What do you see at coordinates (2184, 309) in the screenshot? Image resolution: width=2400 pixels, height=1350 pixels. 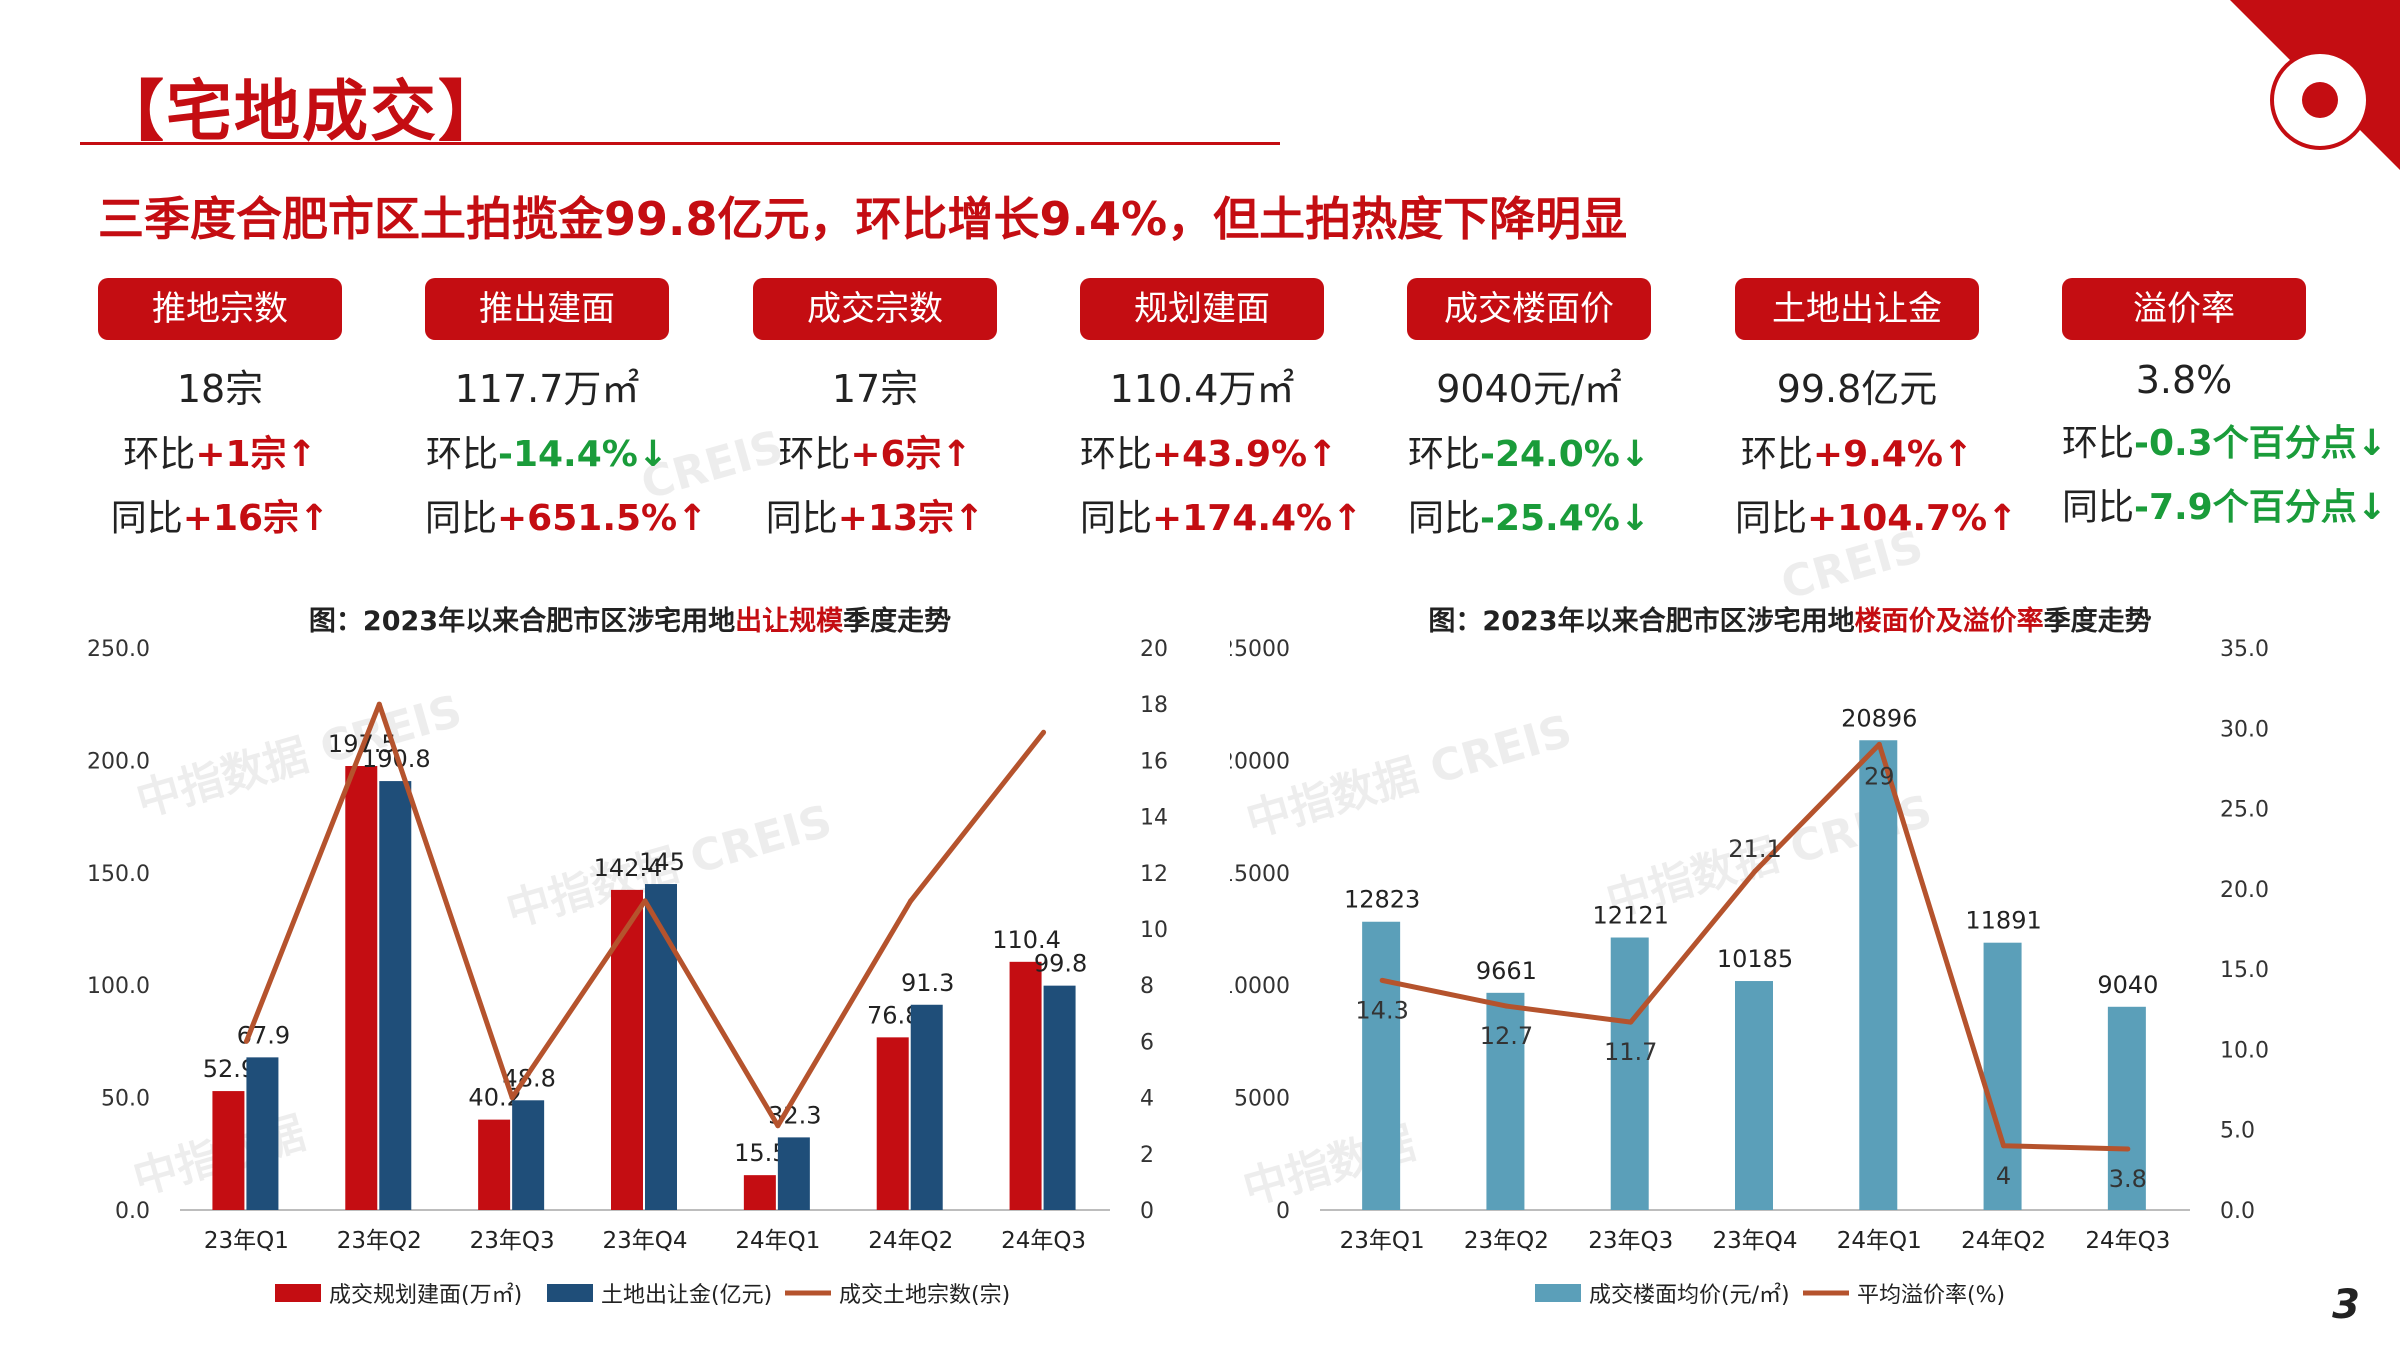 I see `kpi-label: 溢价率` at bounding box center [2184, 309].